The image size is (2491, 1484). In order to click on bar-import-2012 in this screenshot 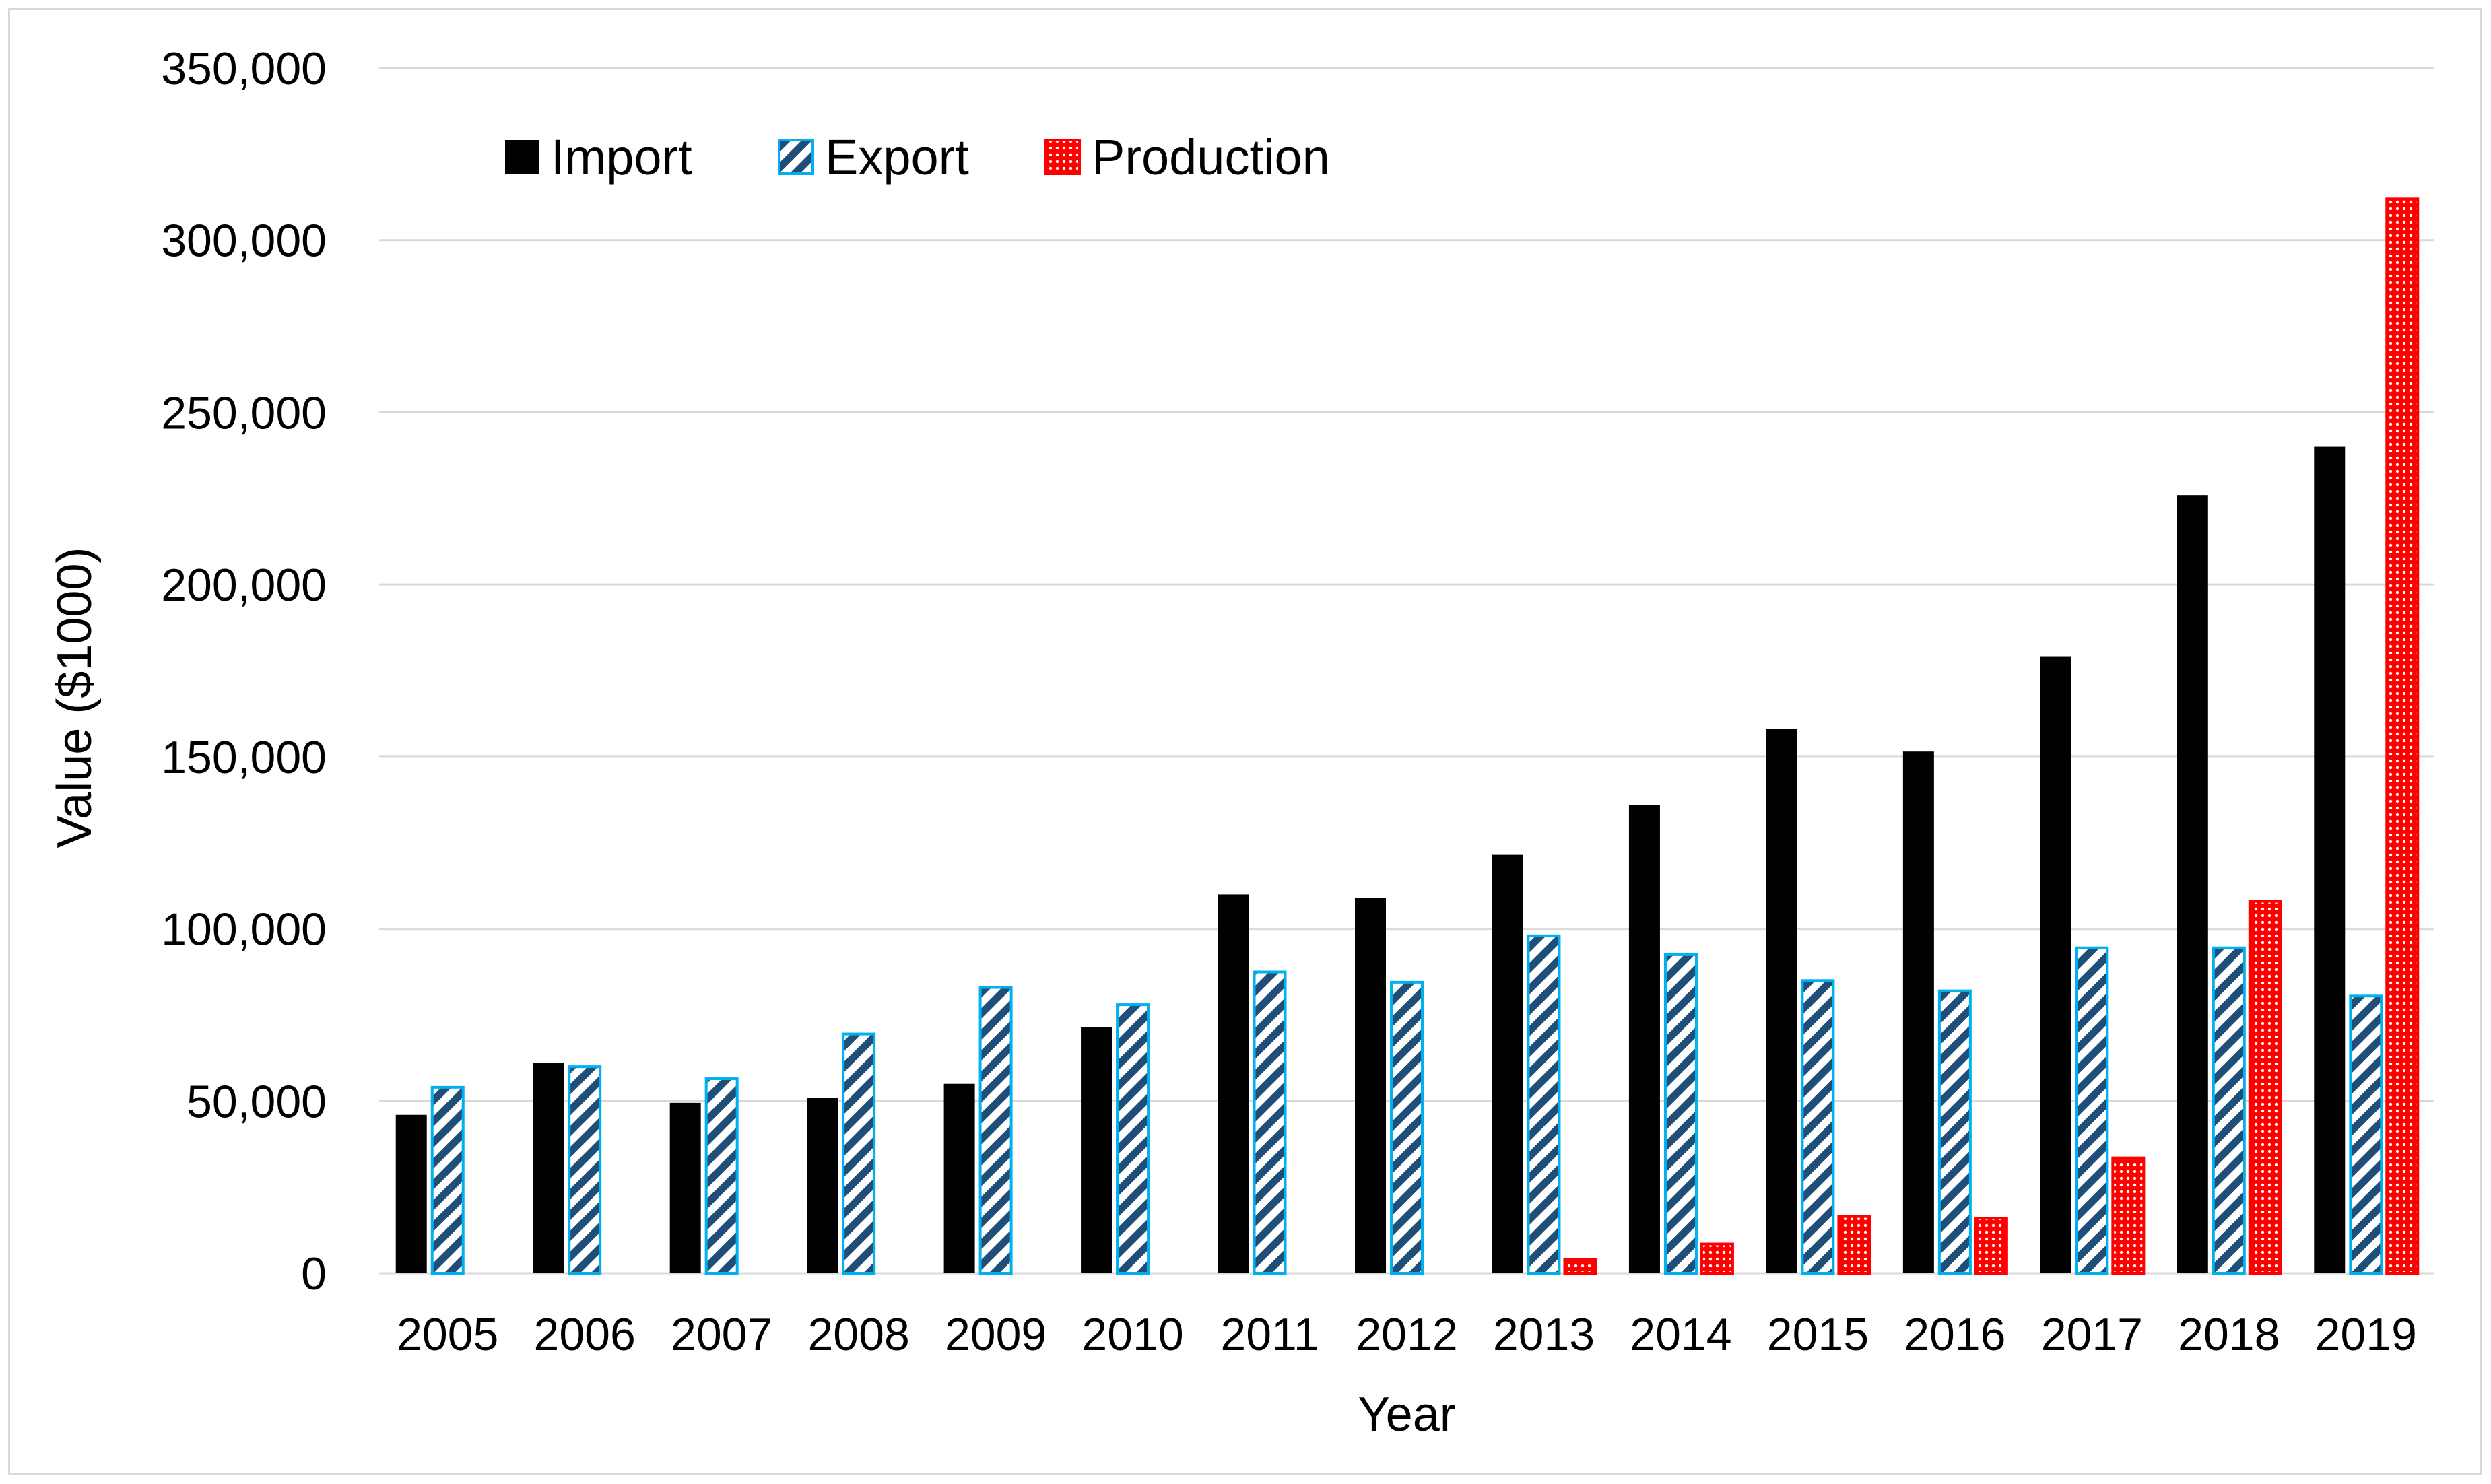, I will do `click(1370, 1085)`.